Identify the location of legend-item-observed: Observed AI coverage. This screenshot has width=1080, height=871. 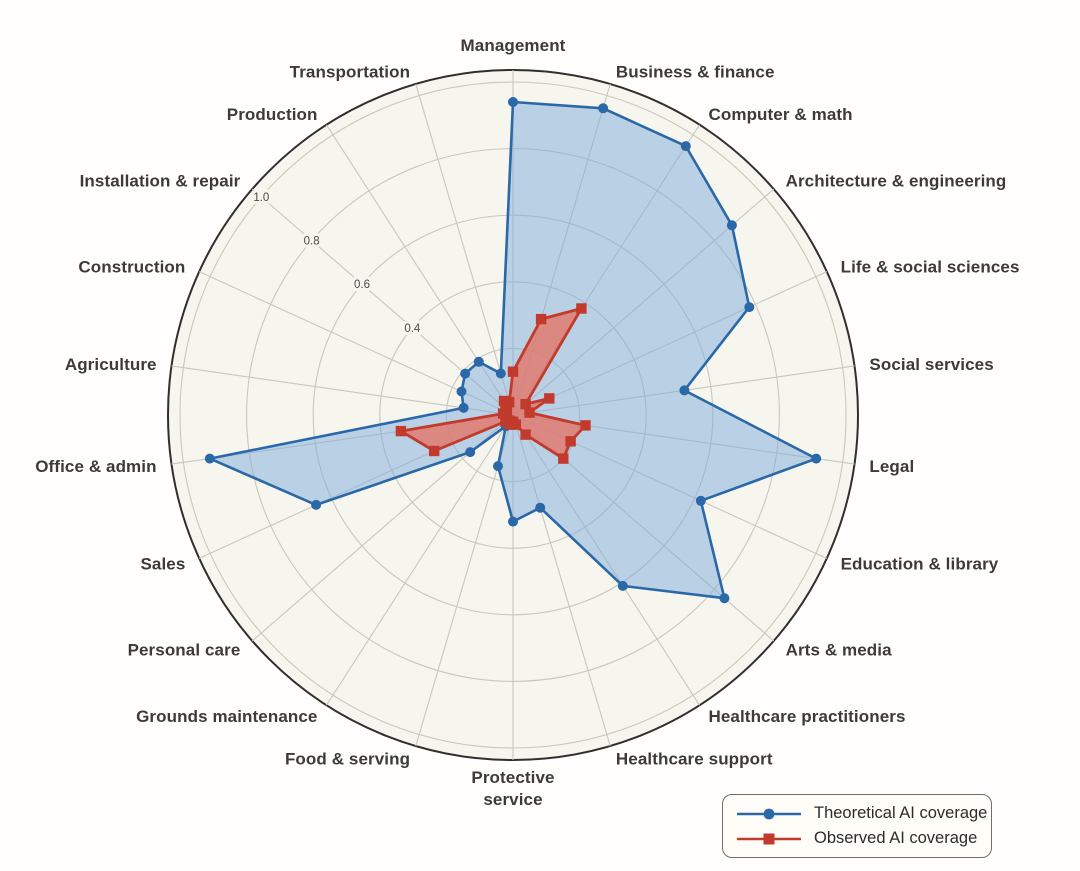
(863, 839).